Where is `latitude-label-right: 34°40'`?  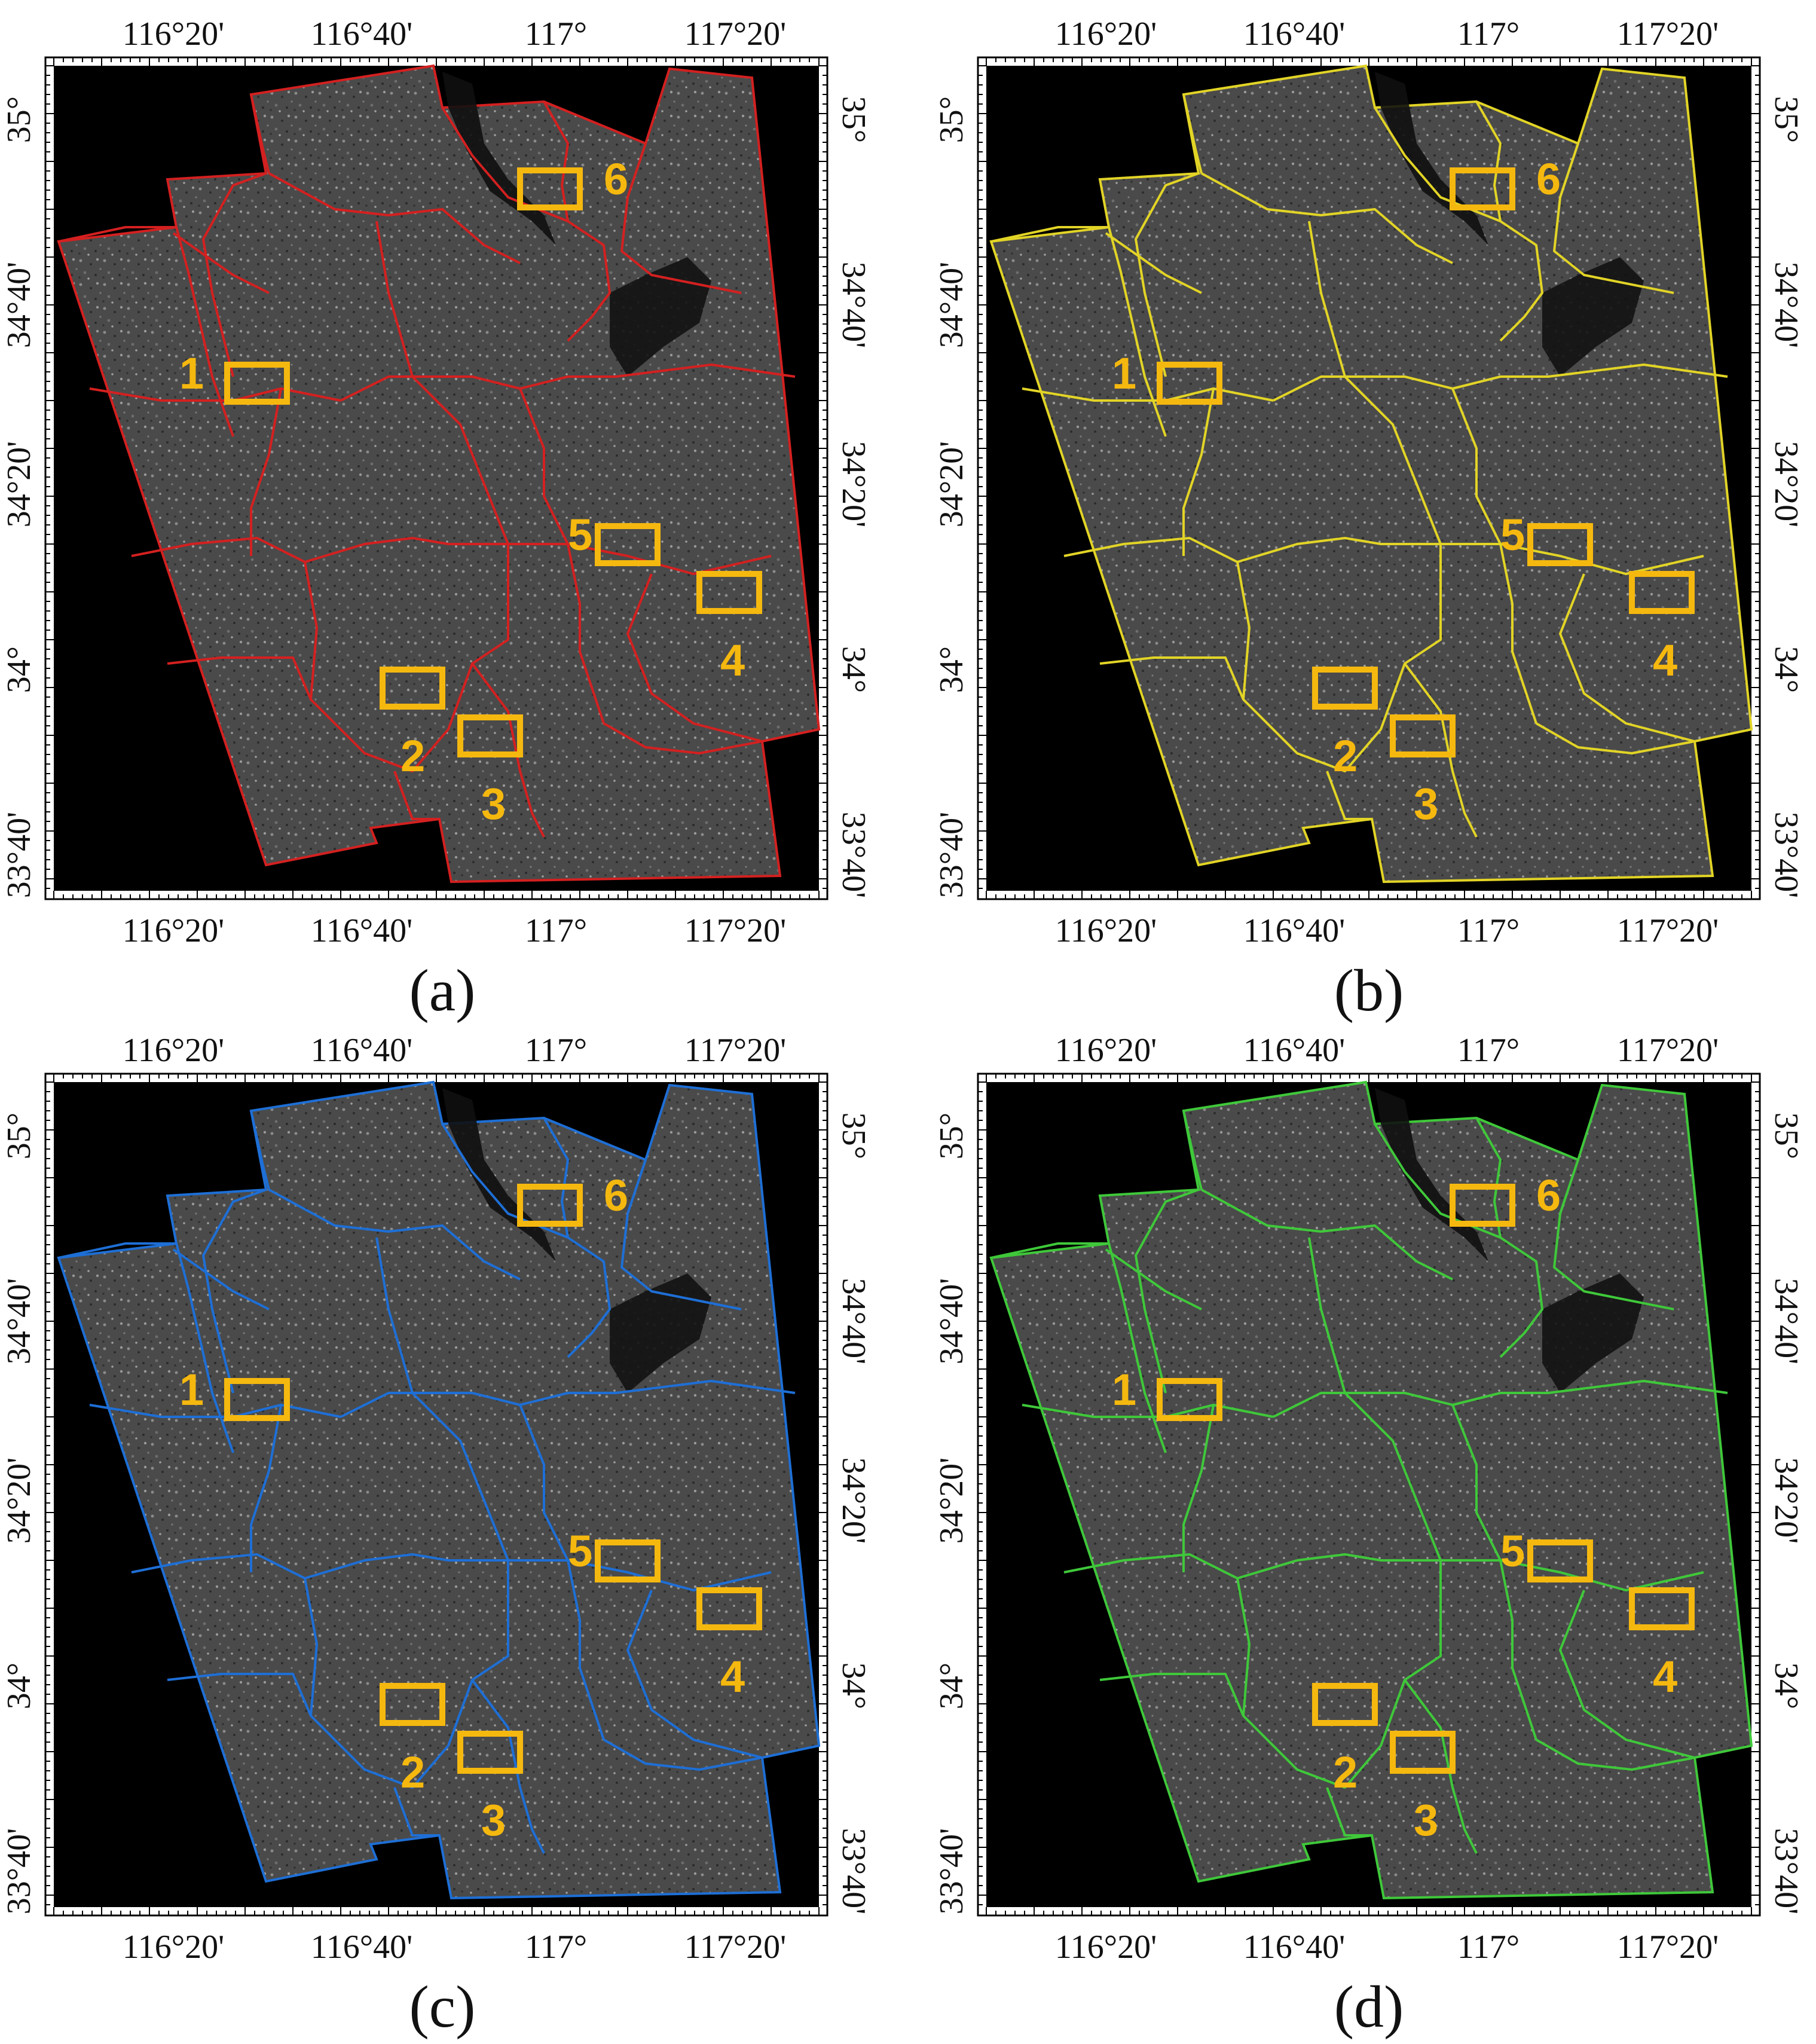 latitude-label-right: 34°40' is located at coordinates (1786, 305).